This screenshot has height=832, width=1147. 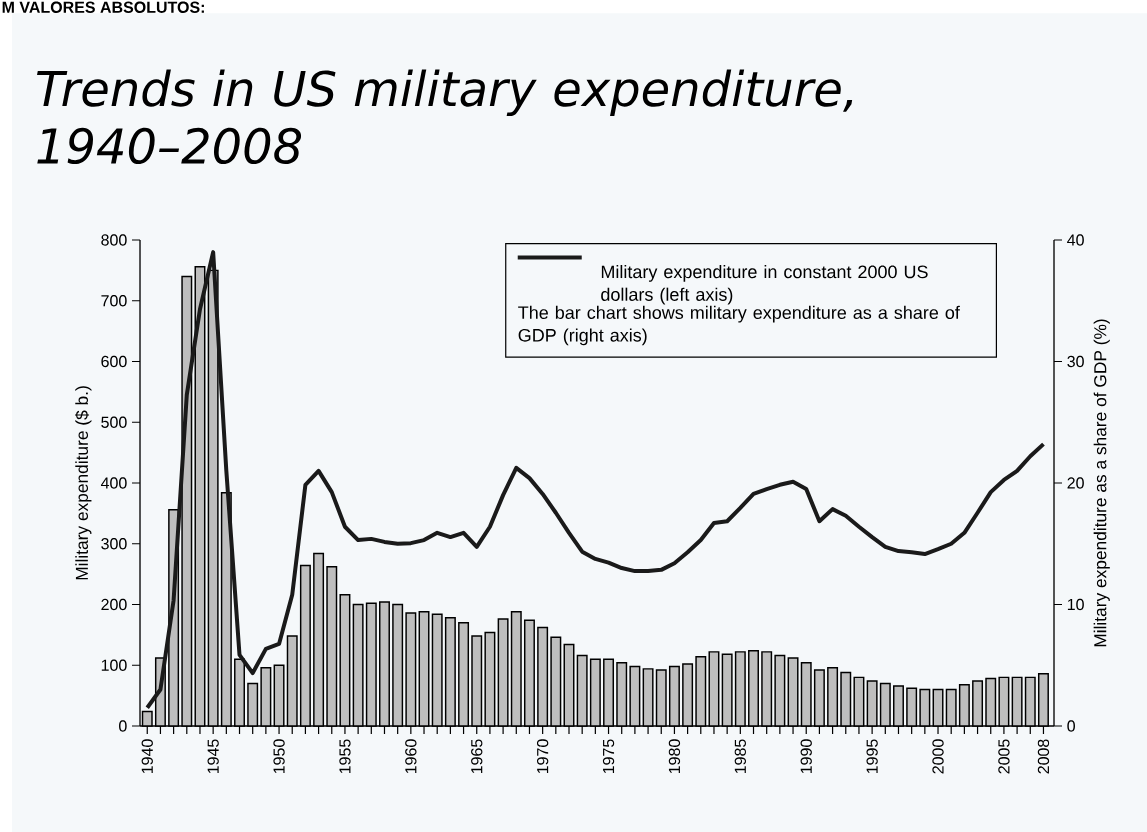 I want to click on text: Military expenditure in constant 2000 US dollars (left axis), so click(x=764, y=285).